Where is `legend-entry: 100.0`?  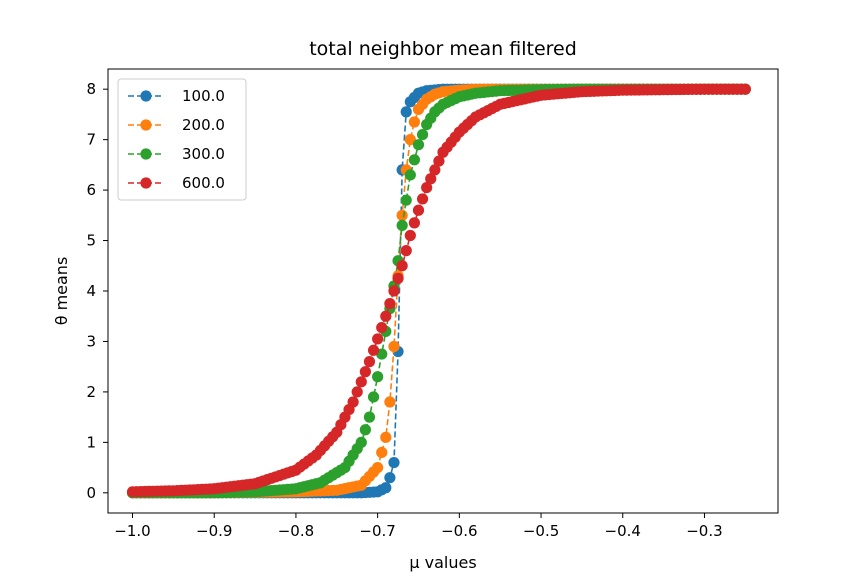
legend-entry: 100.0 is located at coordinates (176, 96).